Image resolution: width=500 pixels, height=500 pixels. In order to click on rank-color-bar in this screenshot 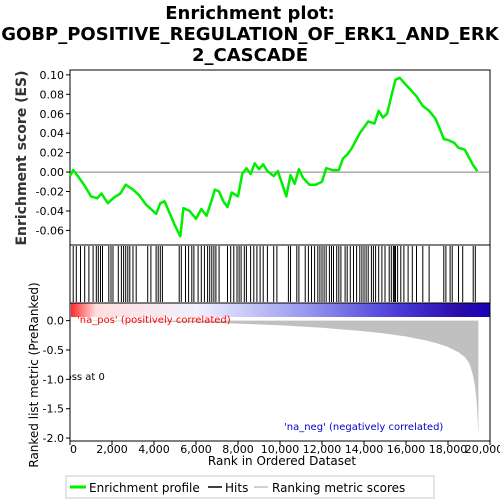, I will do `click(280, 310)`.